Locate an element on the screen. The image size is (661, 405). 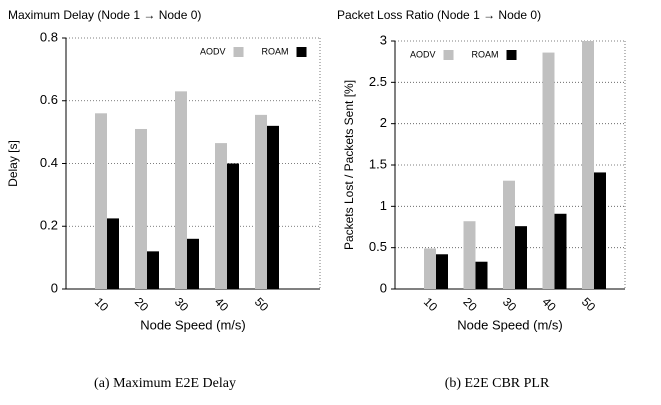
caption: (a) Maximum E2E Delay is located at coordinates (165, 383).